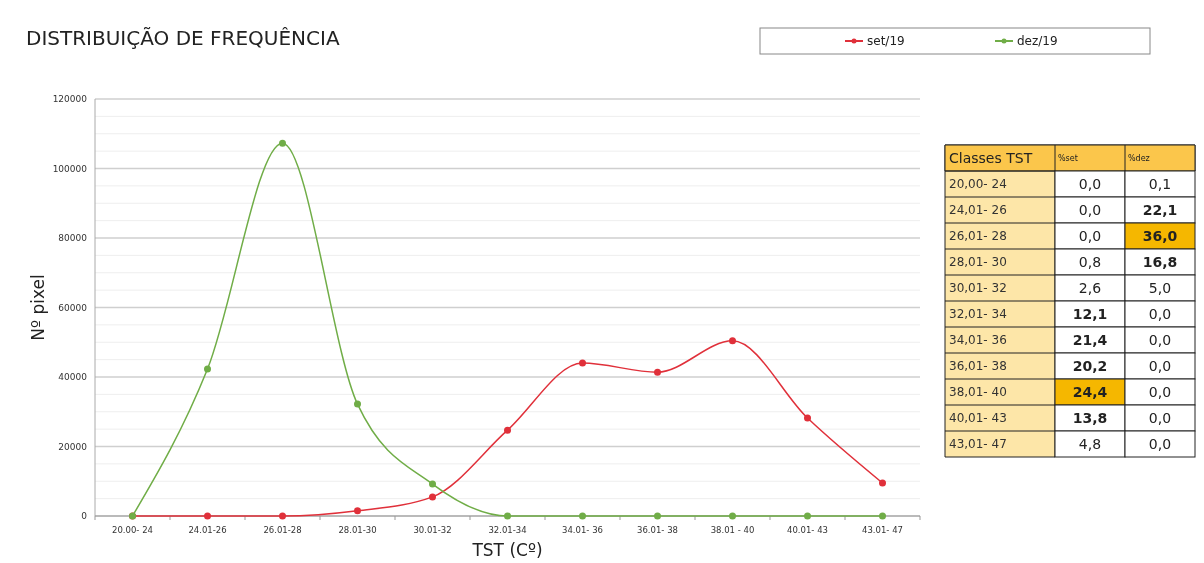  Describe the element at coordinates (507, 530) in the screenshot. I see `x-tick-label: 32.01-34` at that location.